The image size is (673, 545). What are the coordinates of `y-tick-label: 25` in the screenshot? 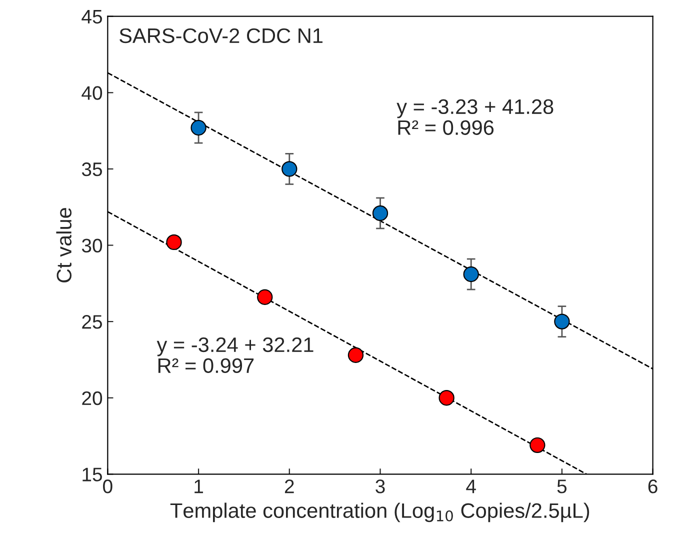 It's located at (92, 322).